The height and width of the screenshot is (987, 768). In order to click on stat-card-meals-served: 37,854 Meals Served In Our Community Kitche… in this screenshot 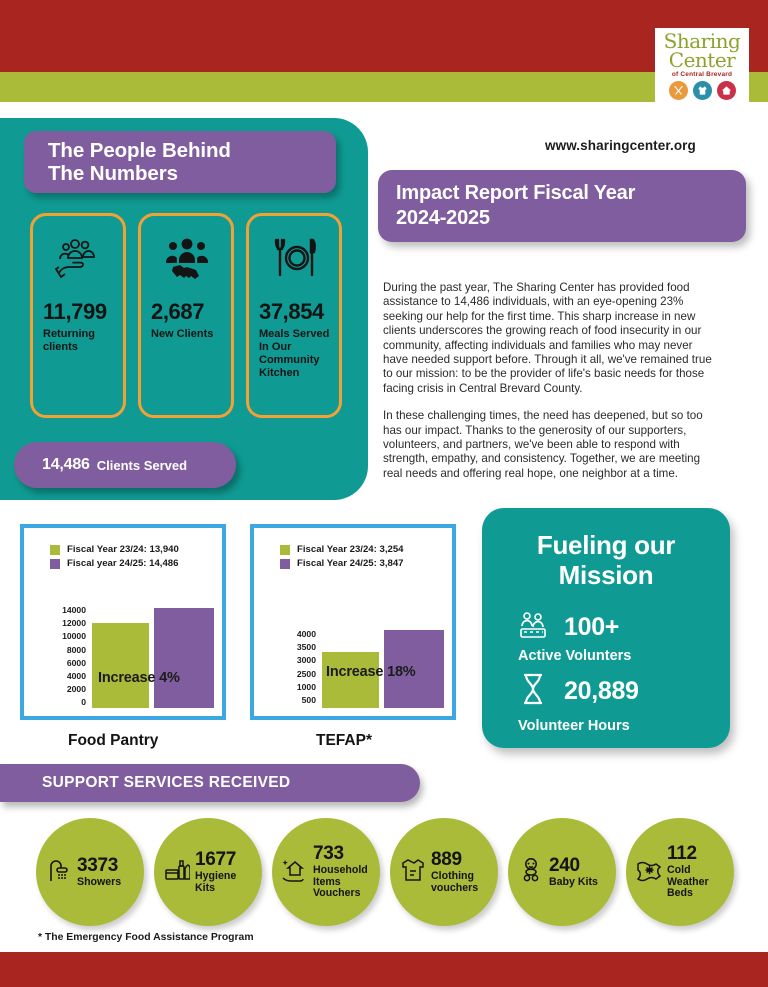, I will do `click(294, 315)`.